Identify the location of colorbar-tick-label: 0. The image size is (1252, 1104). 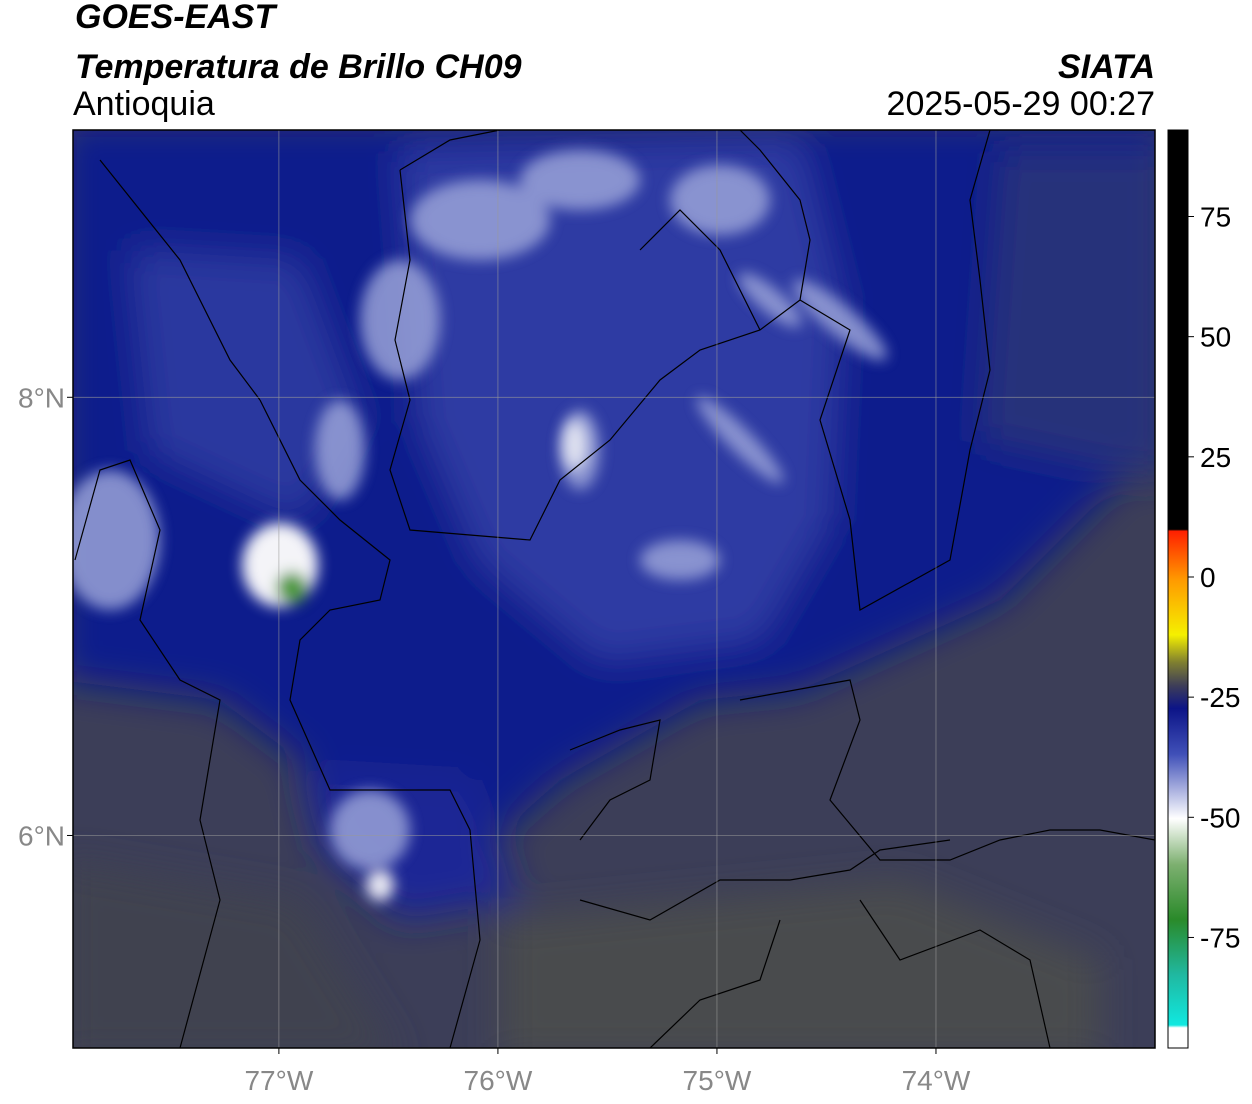
(1208, 577).